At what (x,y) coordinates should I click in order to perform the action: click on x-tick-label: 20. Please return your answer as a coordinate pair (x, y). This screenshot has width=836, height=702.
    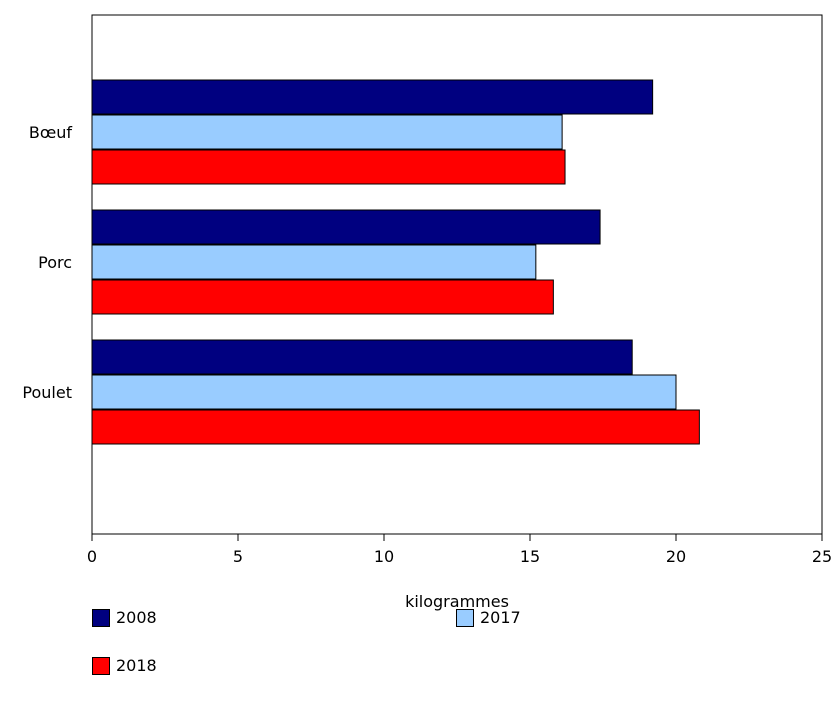
    Looking at the image, I should click on (676, 556).